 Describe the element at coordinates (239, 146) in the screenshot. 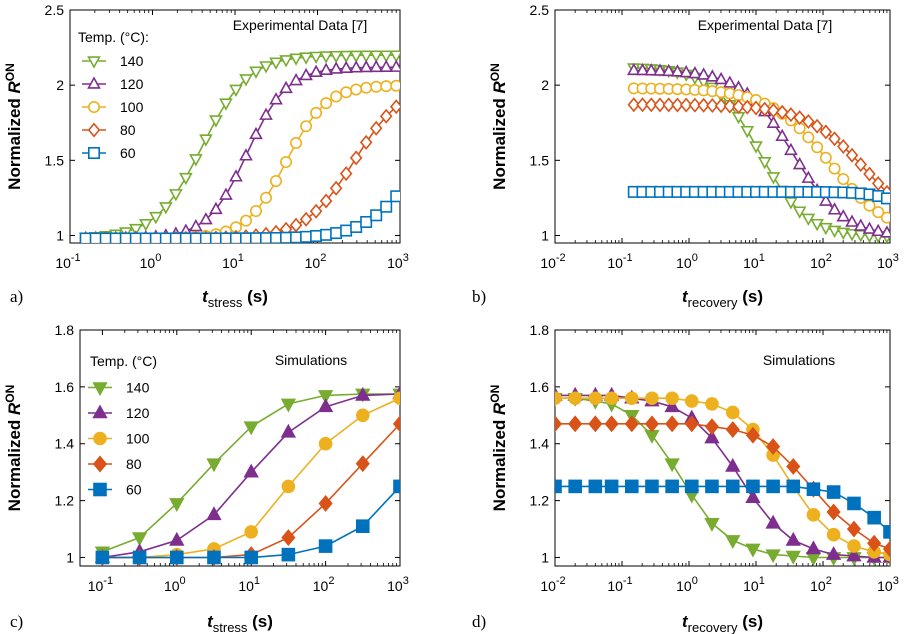

I see `series-group` at that location.